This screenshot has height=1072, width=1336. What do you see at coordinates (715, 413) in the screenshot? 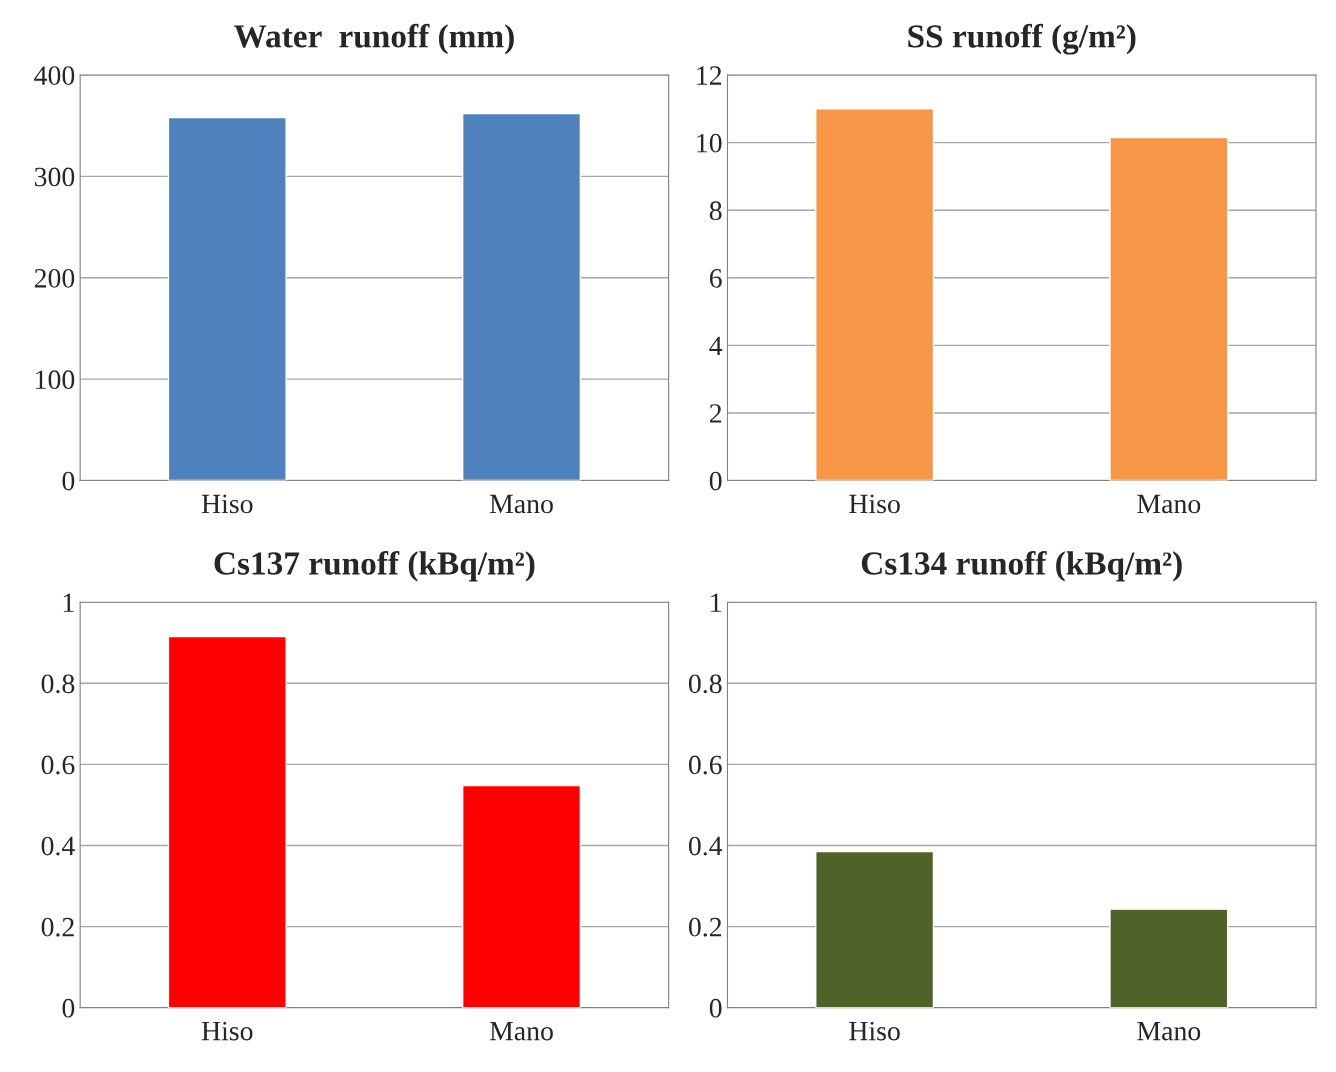
I see `y-tick-label: 2` at bounding box center [715, 413].